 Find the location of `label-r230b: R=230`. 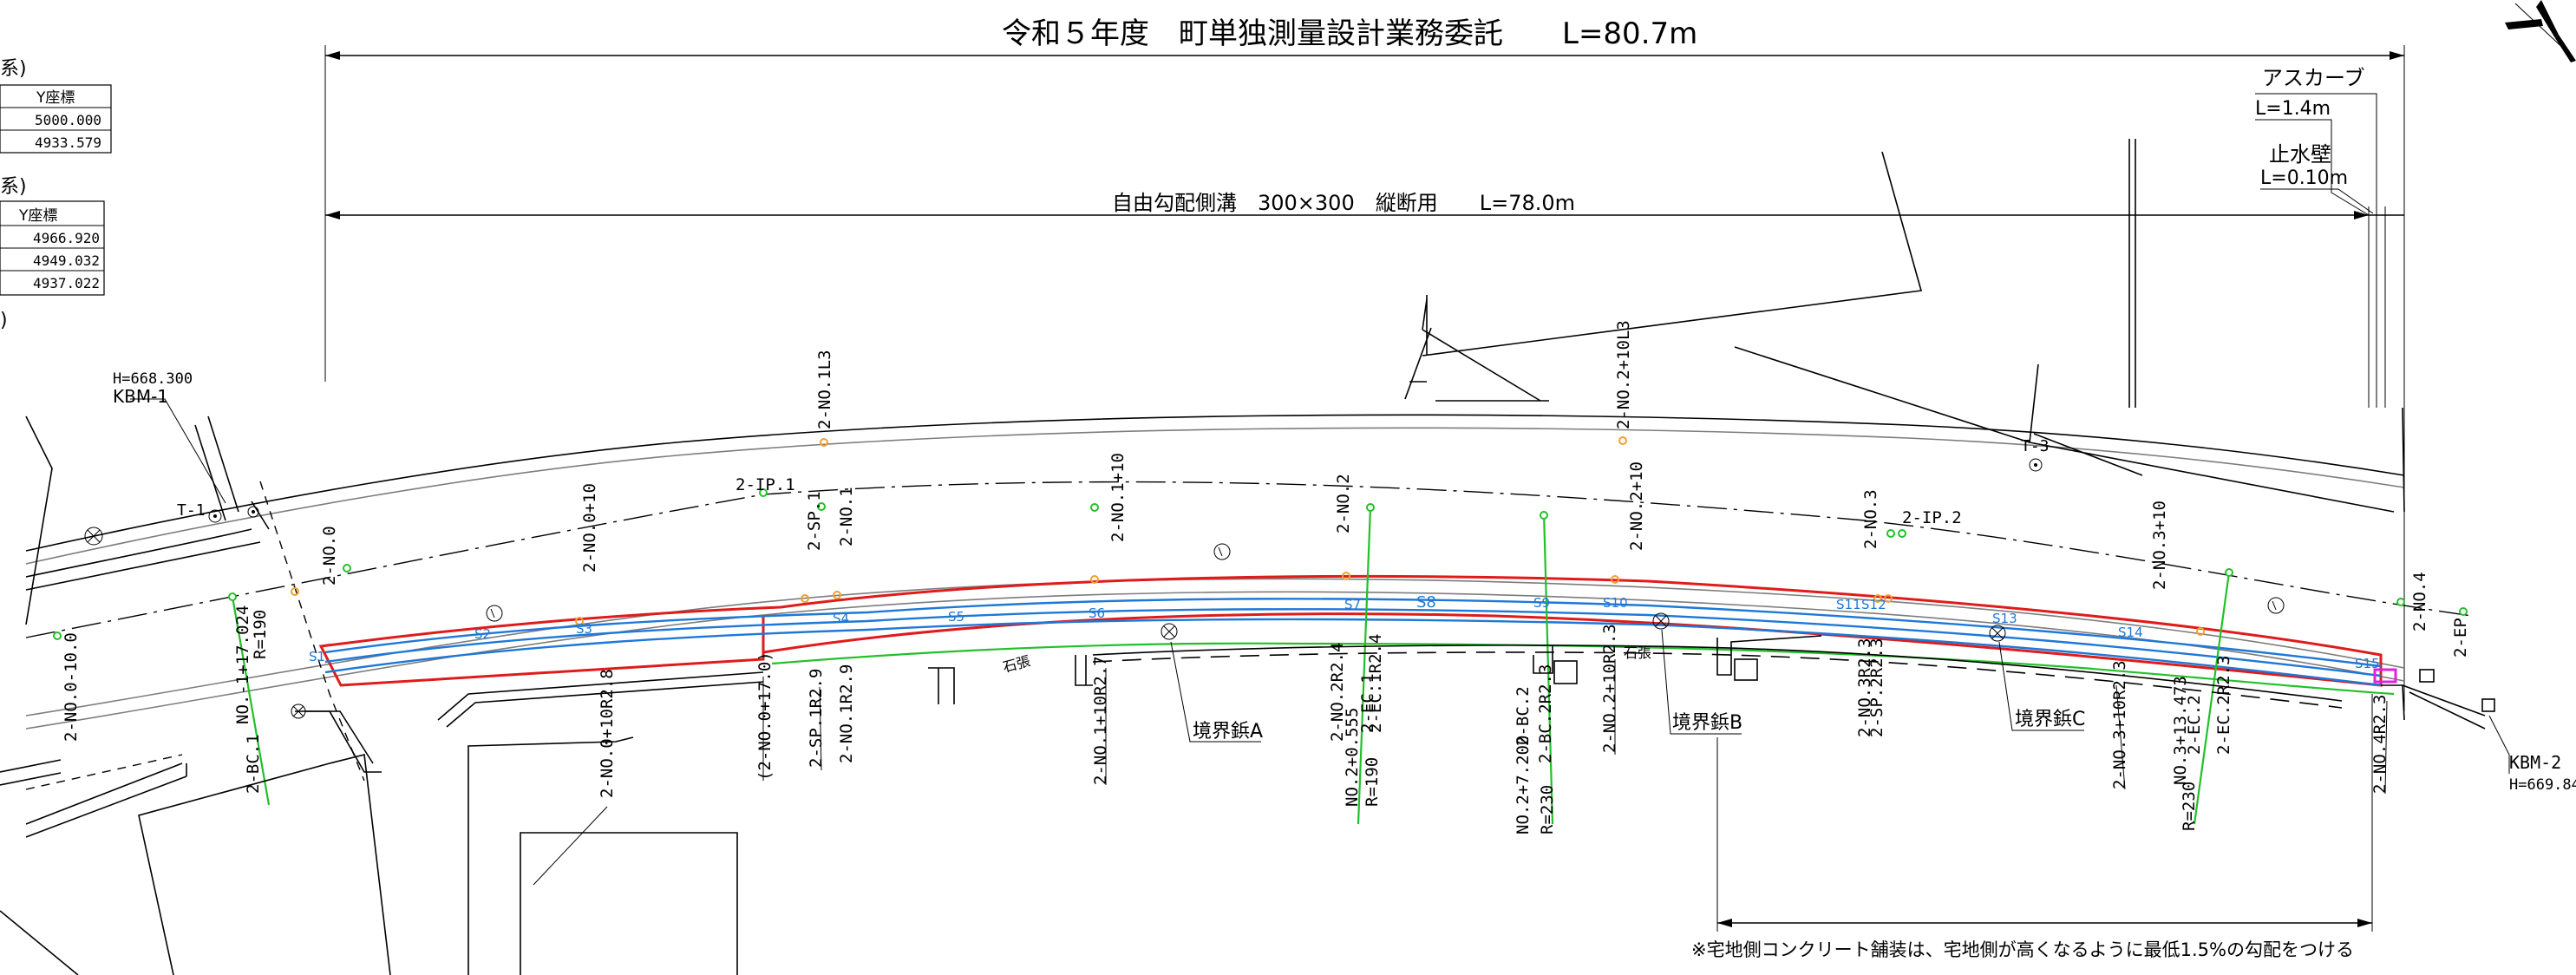

label-r230b: R=230 is located at coordinates (2189, 806).